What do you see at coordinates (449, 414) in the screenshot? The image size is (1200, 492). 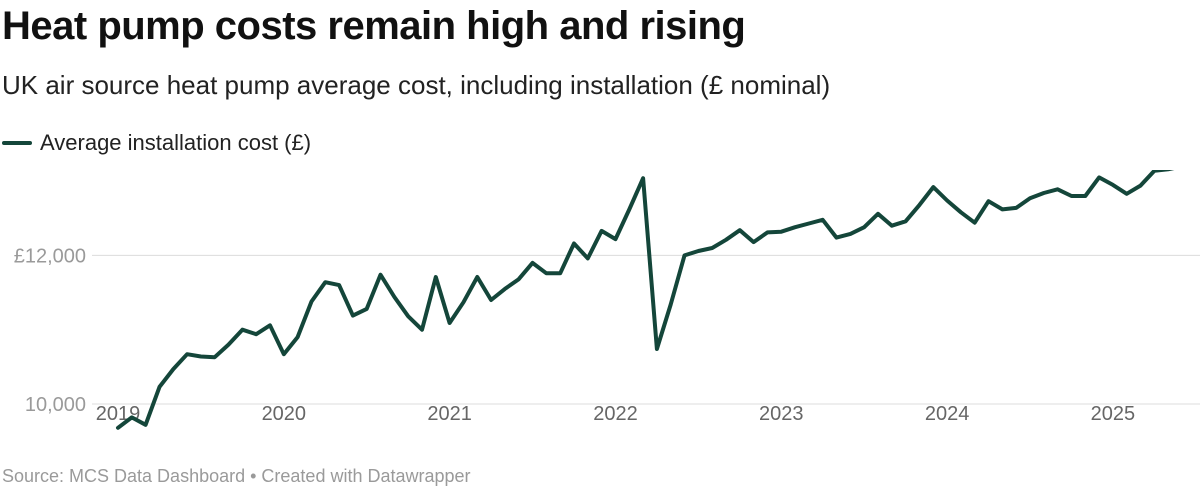 I see `x-tick-label: 2021` at bounding box center [449, 414].